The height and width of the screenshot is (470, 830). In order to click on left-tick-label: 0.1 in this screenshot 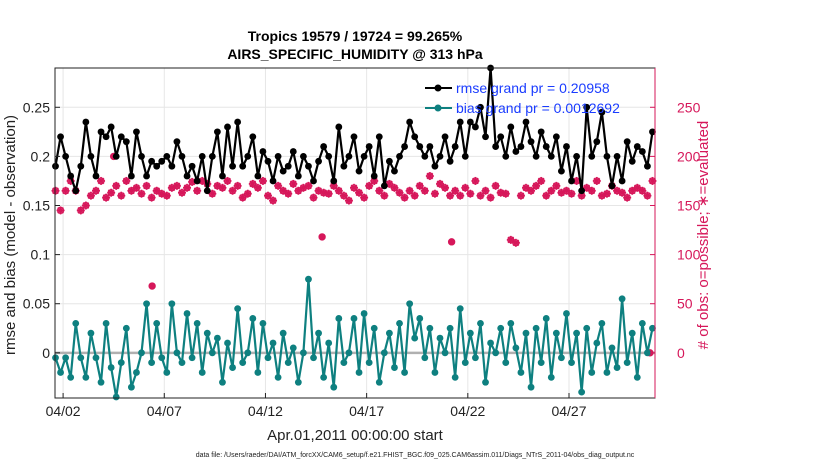, I will do `click(41, 255)`.